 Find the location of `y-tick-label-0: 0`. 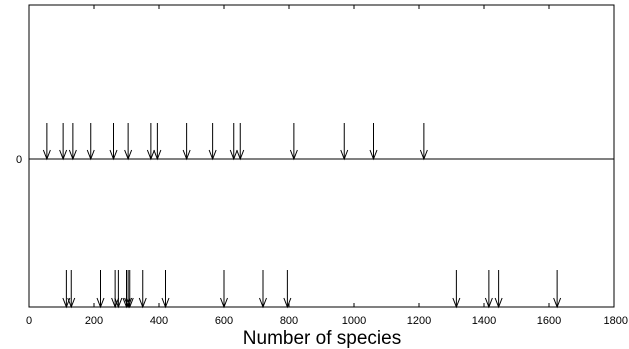

y-tick-label-0: 0 is located at coordinates (19, 160).